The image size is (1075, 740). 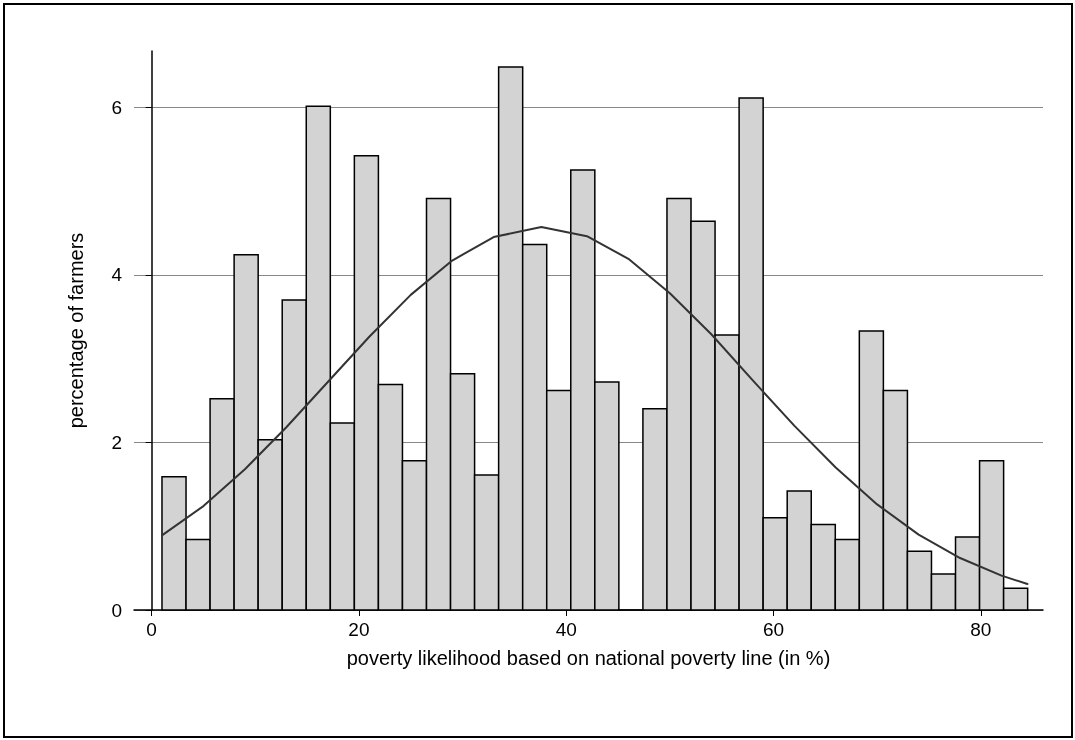 What do you see at coordinates (588, 658) in the screenshot?
I see `x-axis-title: poverty likelihood based on national poverty line (in %)` at bounding box center [588, 658].